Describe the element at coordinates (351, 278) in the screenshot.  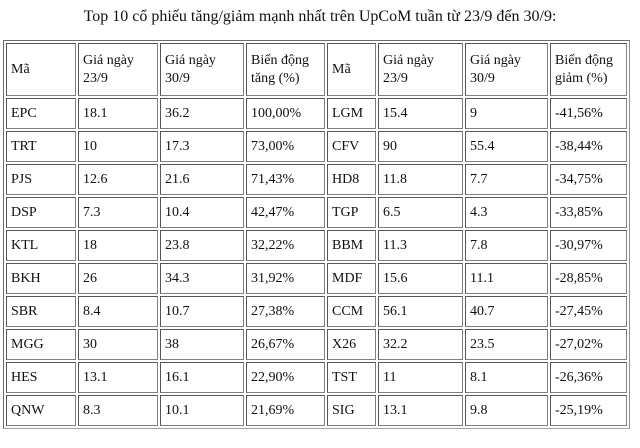
I see `stock-code-cell: MDF` at that location.